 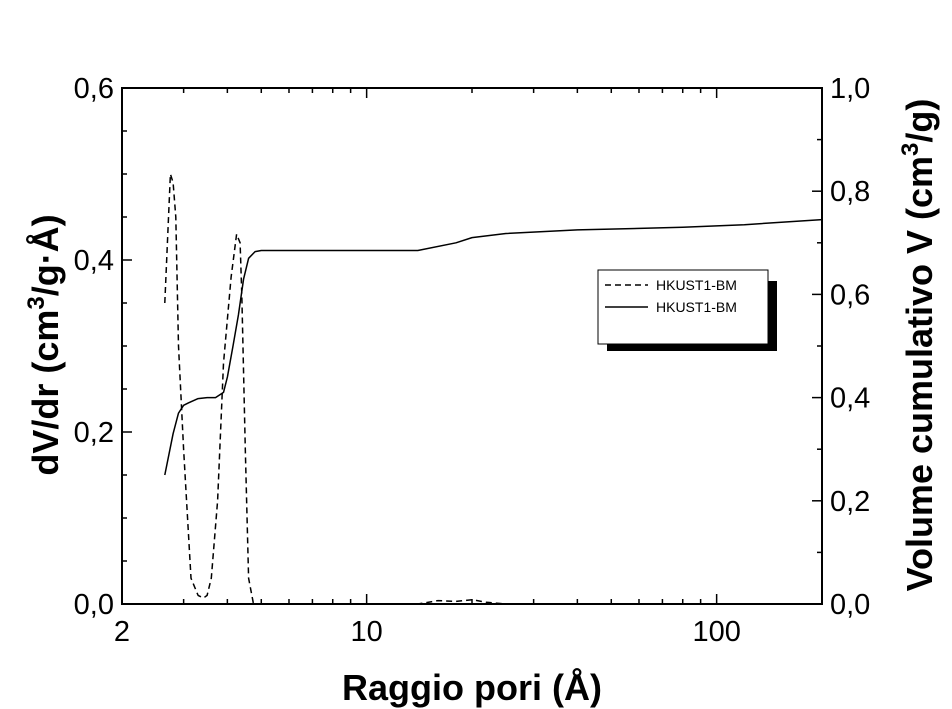 I want to click on y-right-tick-label: 0,8, so click(x=850, y=192).